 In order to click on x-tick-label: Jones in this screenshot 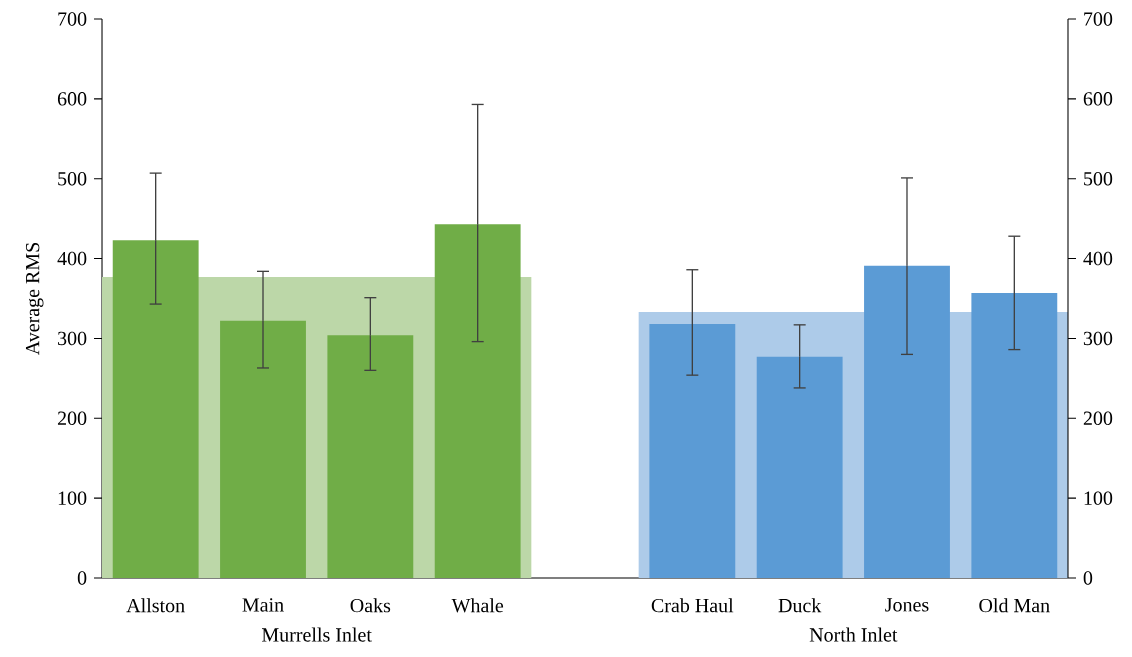, I will do `click(907, 605)`.